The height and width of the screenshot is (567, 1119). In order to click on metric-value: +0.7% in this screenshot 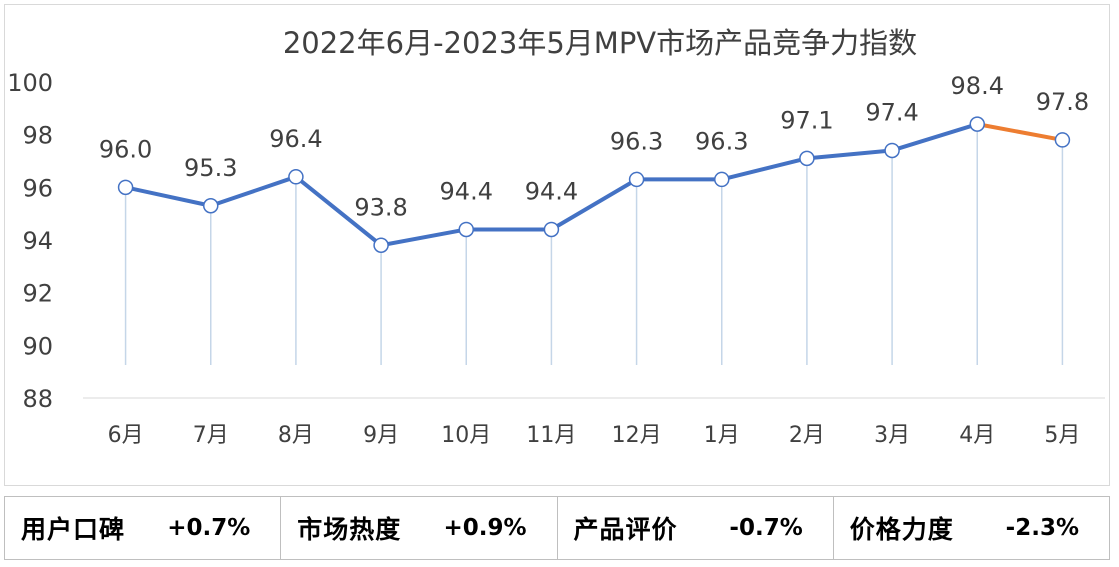, I will do `click(209, 528)`.